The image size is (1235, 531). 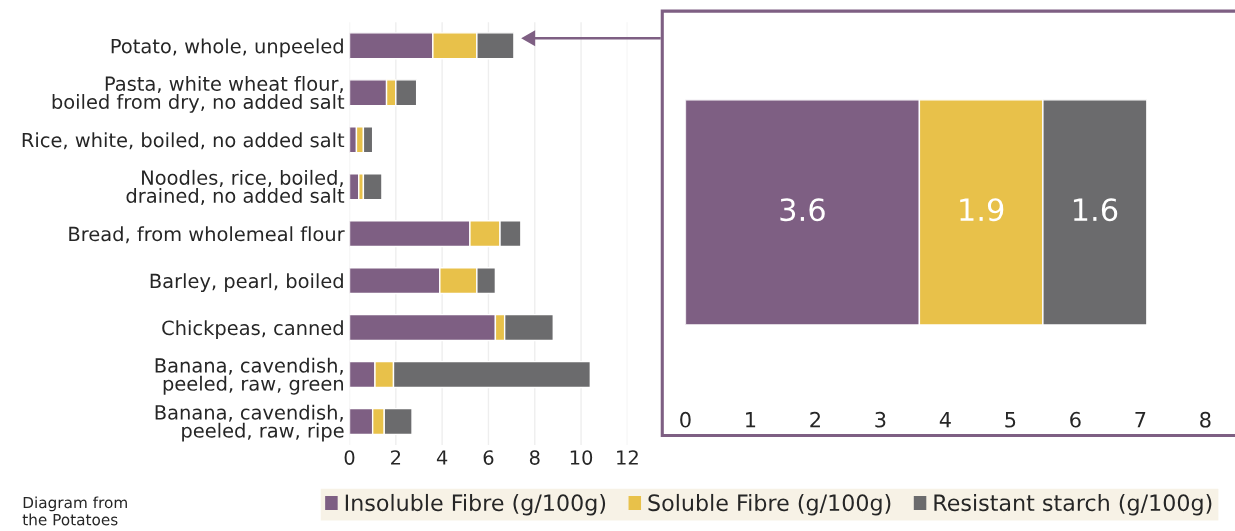 What do you see at coordinates (227, 48) in the screenshot?
I see `y-tick-label: Potato, whole, unpeeled` at bounding box center [227, 48].